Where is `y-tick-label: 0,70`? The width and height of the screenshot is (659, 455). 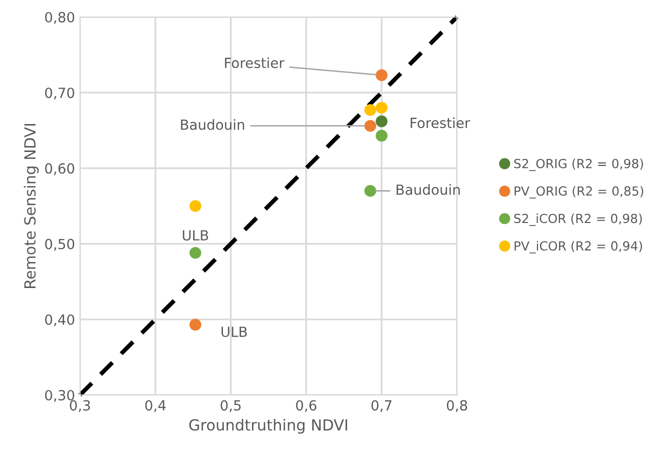 y-tick-label: 0,70 is located at coordinates (59, 94).